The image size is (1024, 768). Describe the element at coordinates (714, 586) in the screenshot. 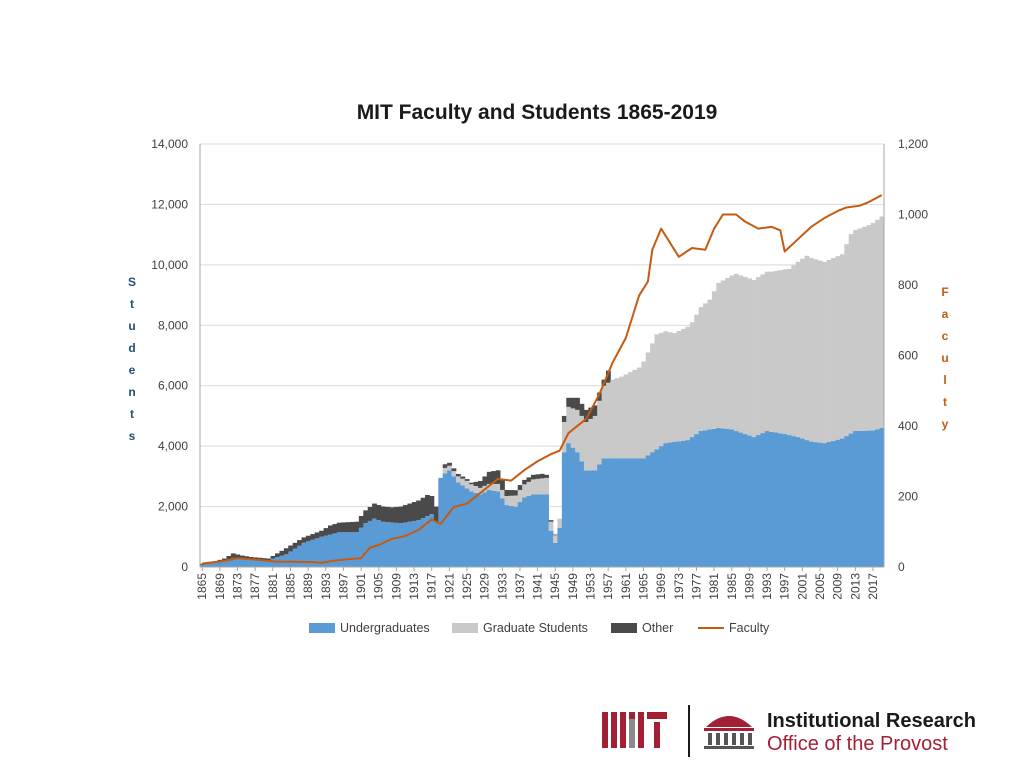

I see `x-tick-label: 1981` at that location.